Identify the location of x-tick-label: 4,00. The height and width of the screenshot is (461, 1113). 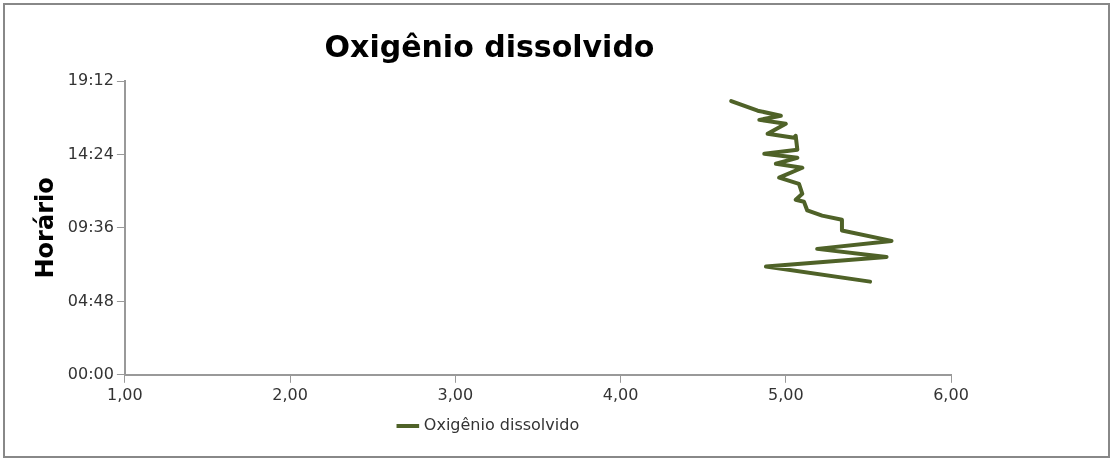
(620, 394).